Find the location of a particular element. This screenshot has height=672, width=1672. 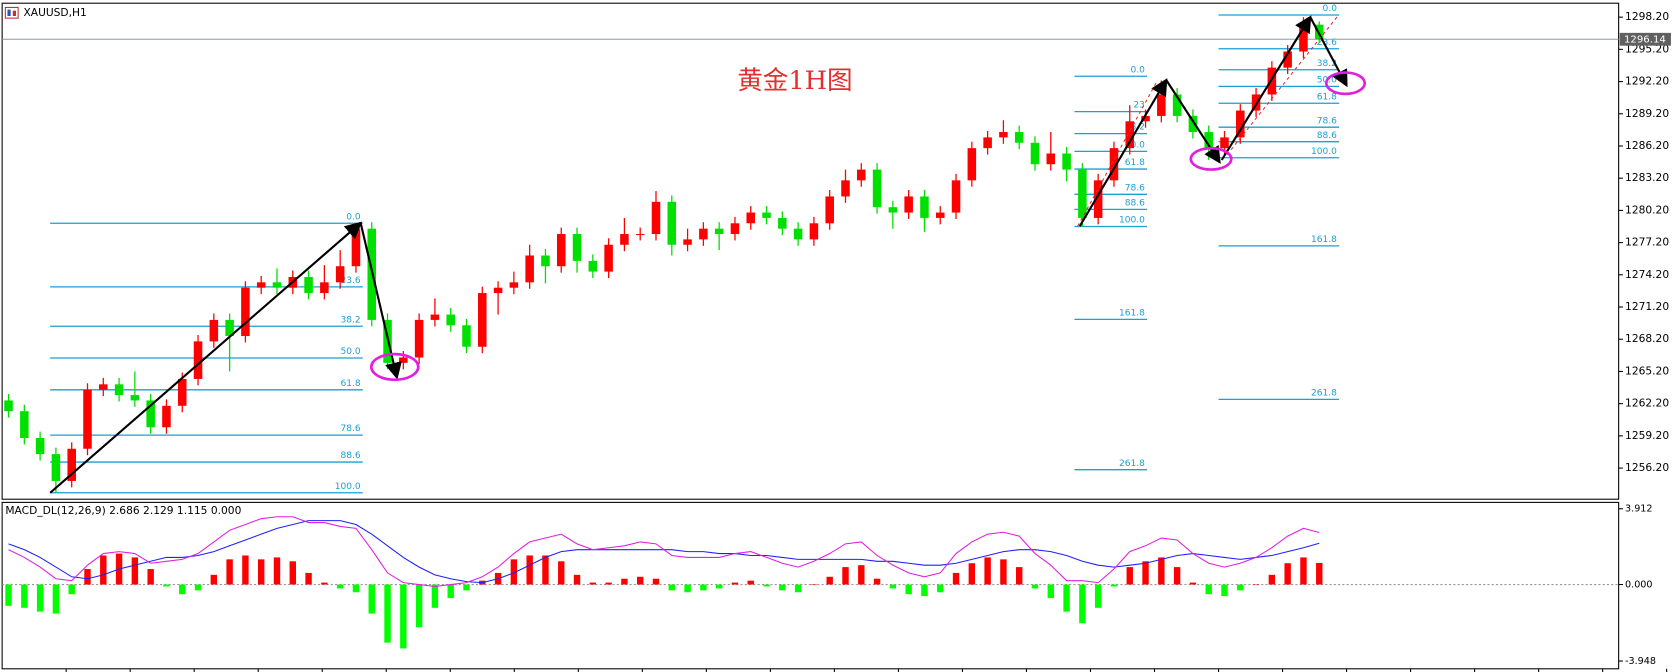

current-price-box is located at coordinates (1645, 39).